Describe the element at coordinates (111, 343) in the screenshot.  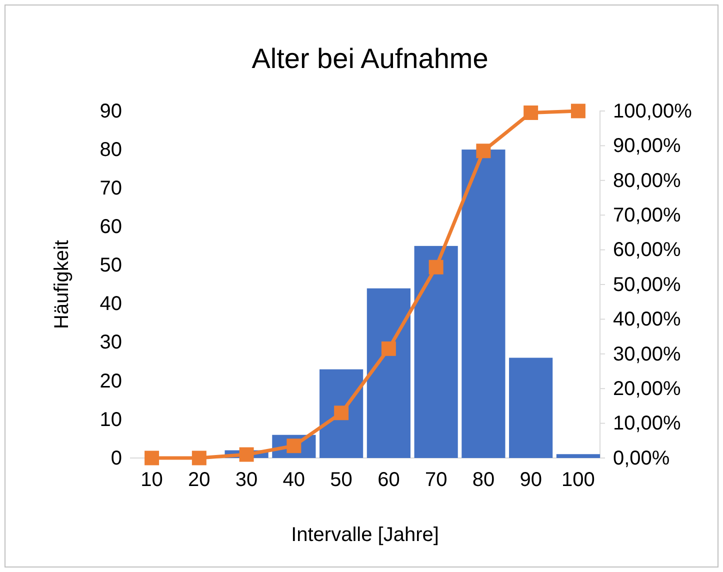
I see `y-tick-label: 30` at that location.